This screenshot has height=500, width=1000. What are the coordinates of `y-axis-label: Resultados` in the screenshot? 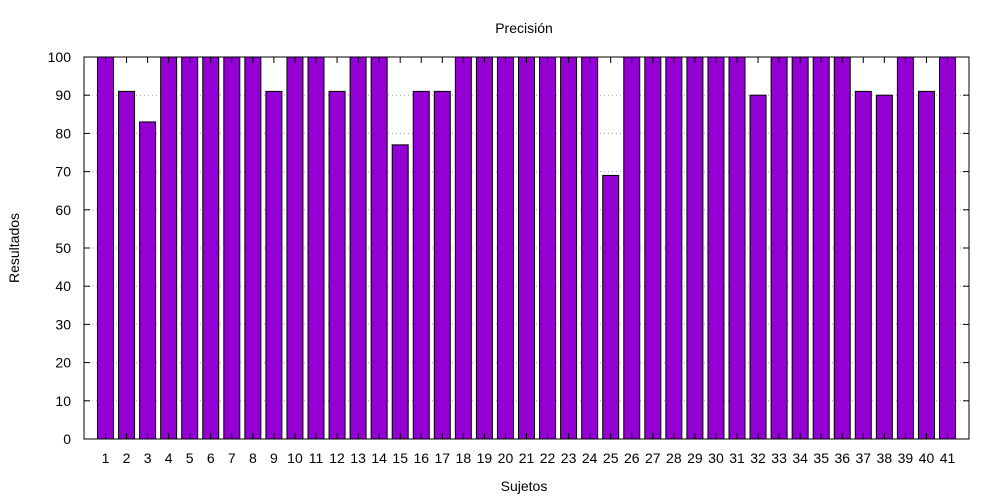 It's located at (14, 248).